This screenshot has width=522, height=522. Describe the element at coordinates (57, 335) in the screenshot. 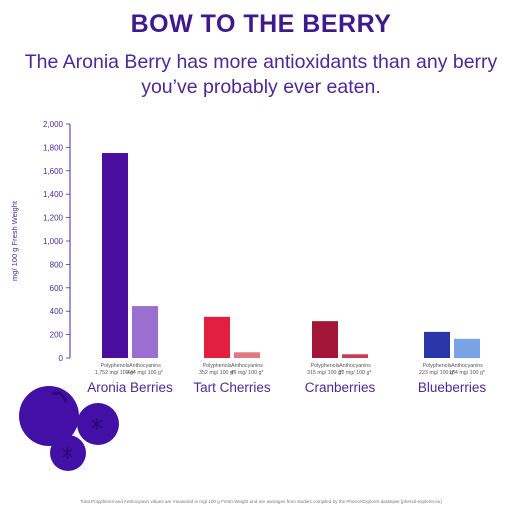

I see `y-tick-label: 200` at that location.